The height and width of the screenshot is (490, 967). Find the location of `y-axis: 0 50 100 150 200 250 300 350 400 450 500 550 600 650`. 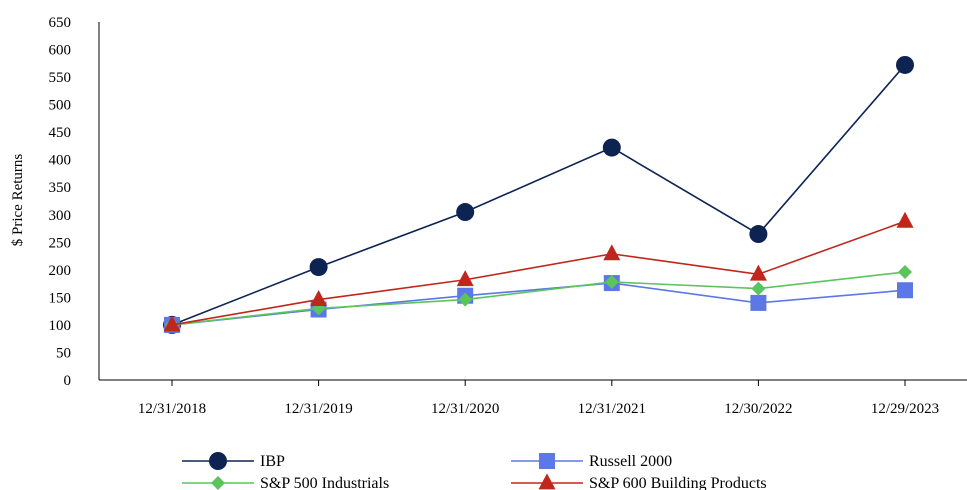

y-axis: 0 50 100 150 200 250 300 350 400 450 500 550 600 650 is located at coordinates (74, 202).